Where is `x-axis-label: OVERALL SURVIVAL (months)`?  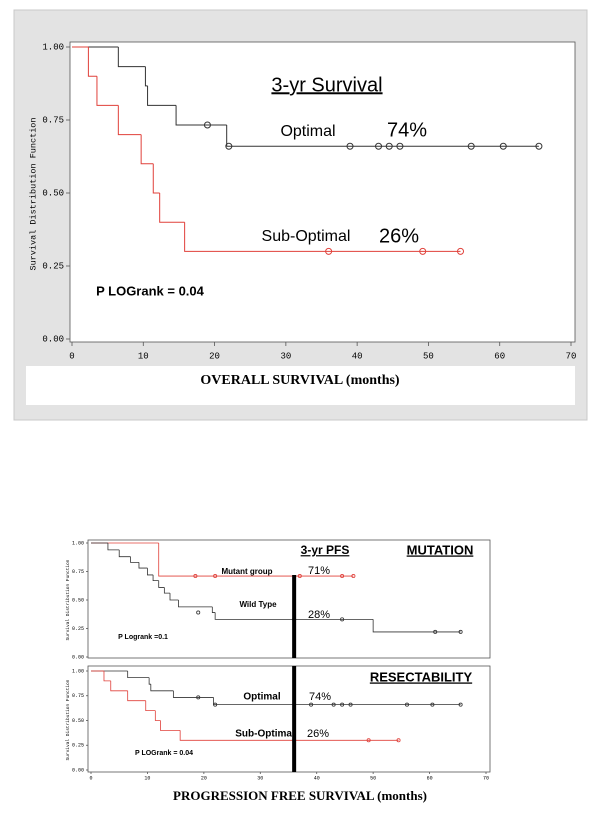 x-axis-label: OVERALL SURVIVAL (months) is located at coordinates (300, 380).